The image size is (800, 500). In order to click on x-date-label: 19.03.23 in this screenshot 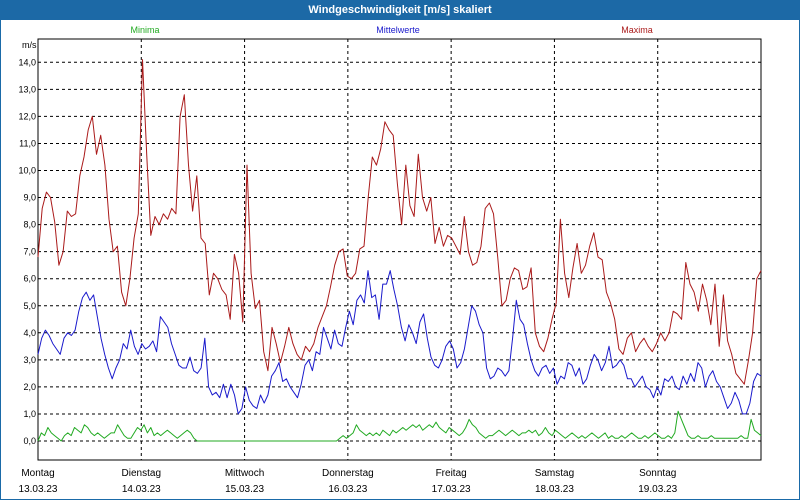, I will do `click(657, 489)`.